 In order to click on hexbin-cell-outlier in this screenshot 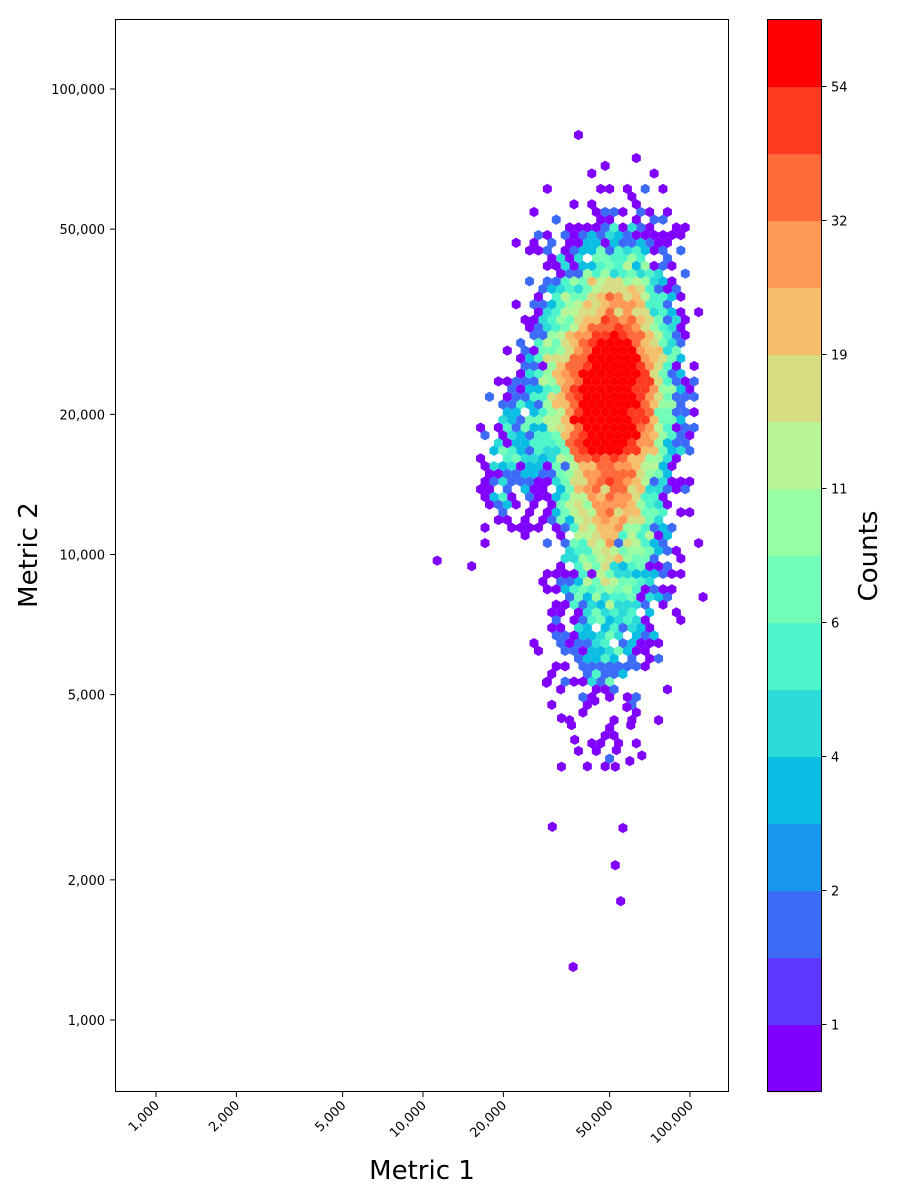, I will do `click(616, 750)`.